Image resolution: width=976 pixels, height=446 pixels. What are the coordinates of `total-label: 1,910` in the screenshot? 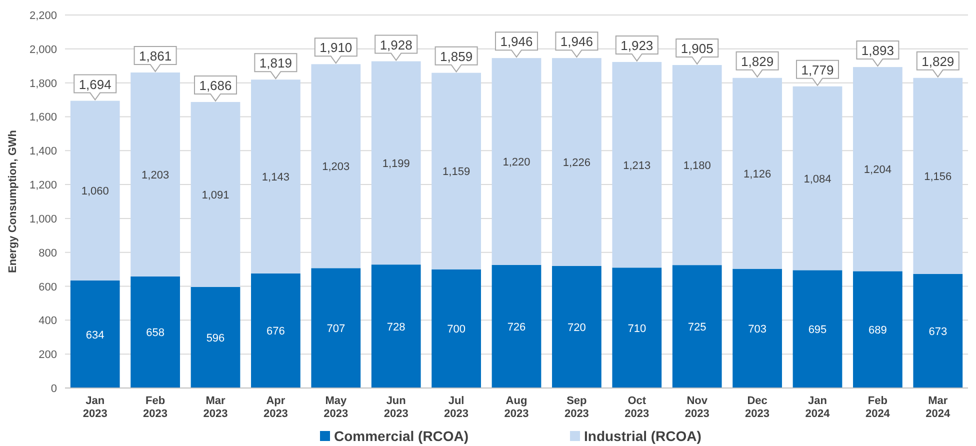 It's located at (336, 48).